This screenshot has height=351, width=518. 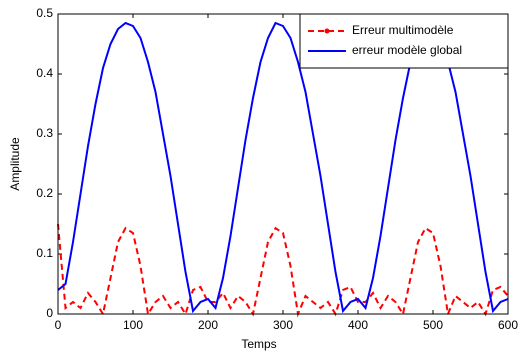 I want to click on y-tick-label: 0, so click(x=49, y=313).